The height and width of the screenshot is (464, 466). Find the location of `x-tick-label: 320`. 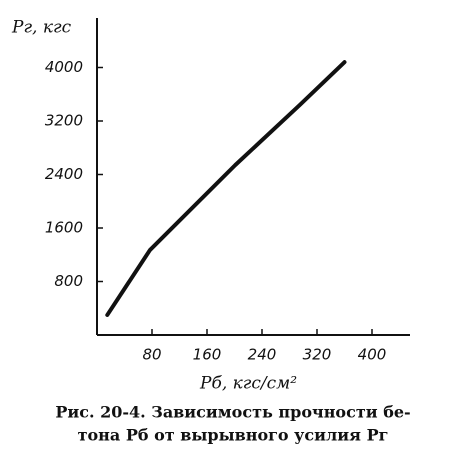

x-tick-label: 320 is located at coordinates (317, 355).